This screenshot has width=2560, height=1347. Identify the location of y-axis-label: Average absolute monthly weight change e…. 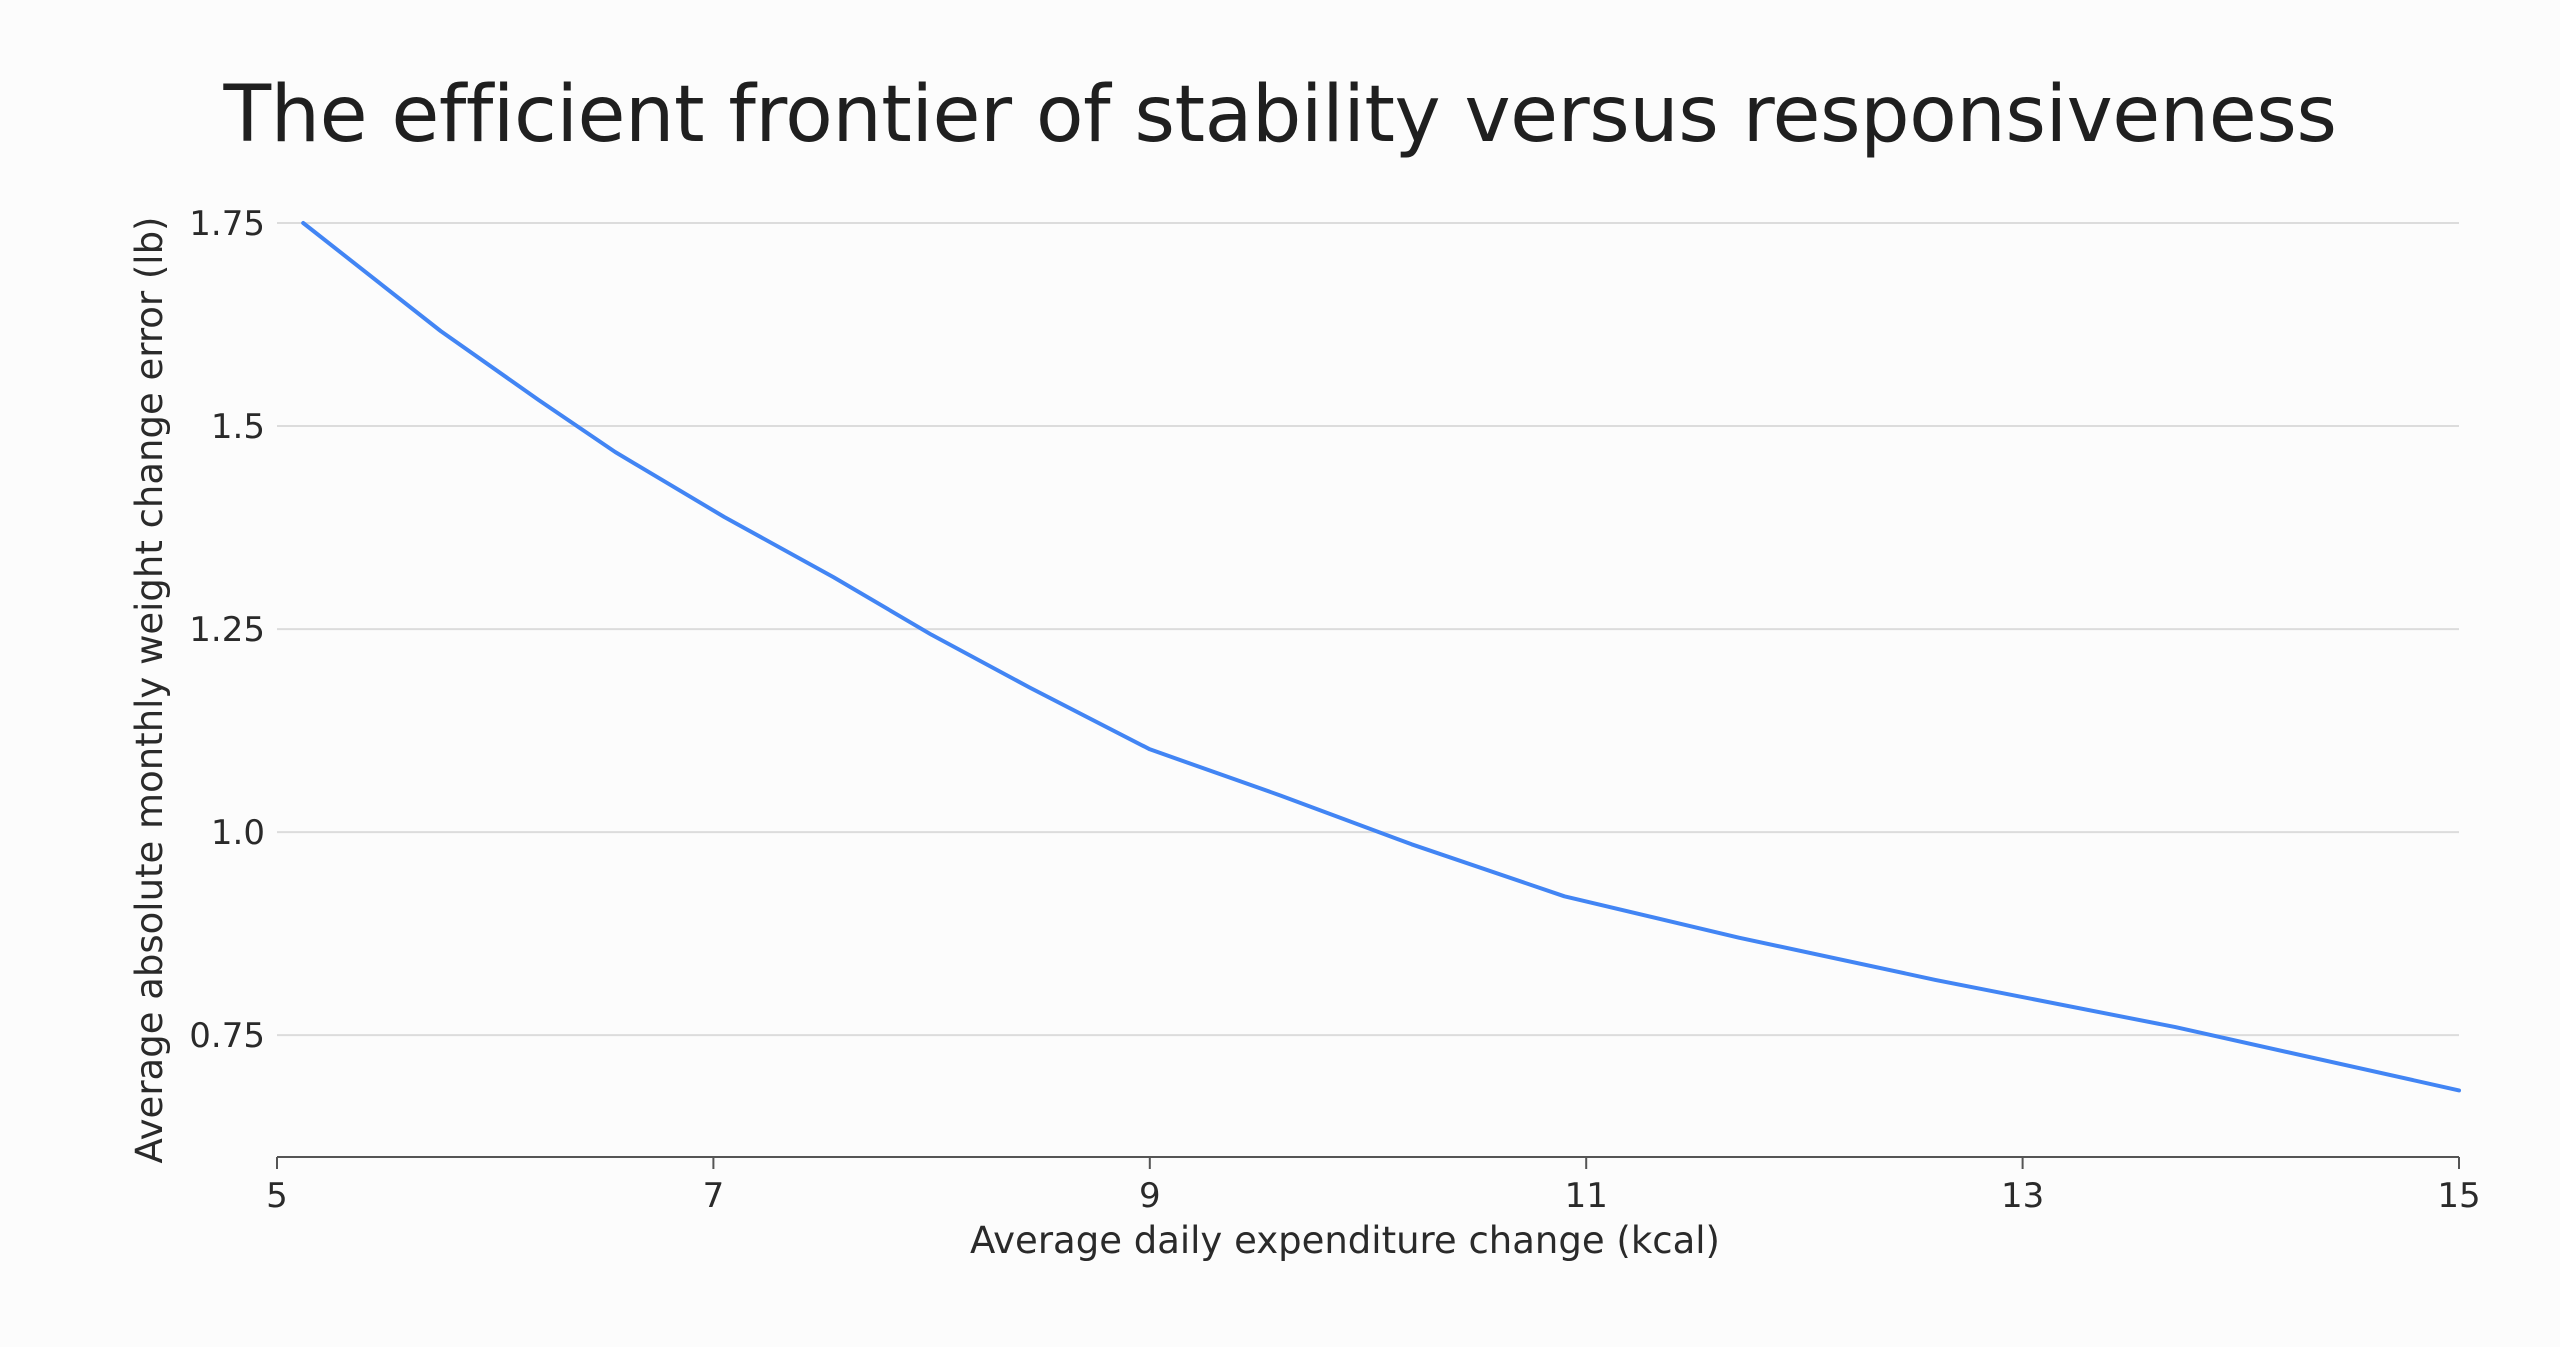
(149, 690).